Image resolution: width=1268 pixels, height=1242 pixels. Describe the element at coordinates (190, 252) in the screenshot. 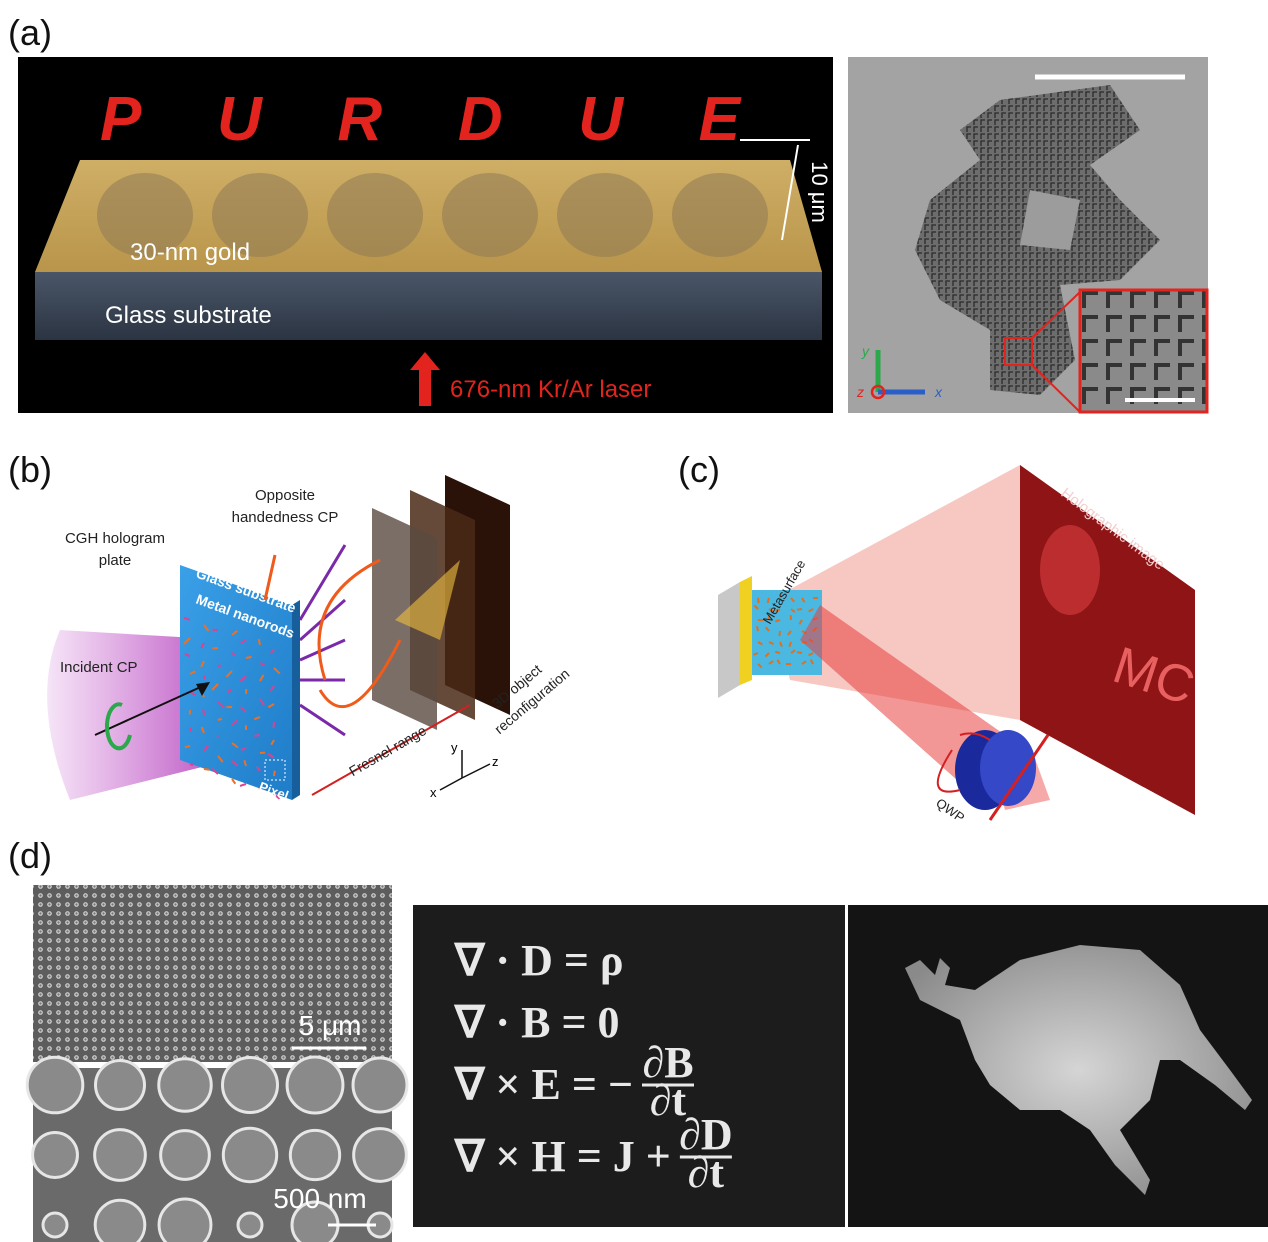

I see `layer-label: 30-nm gold` at that location.